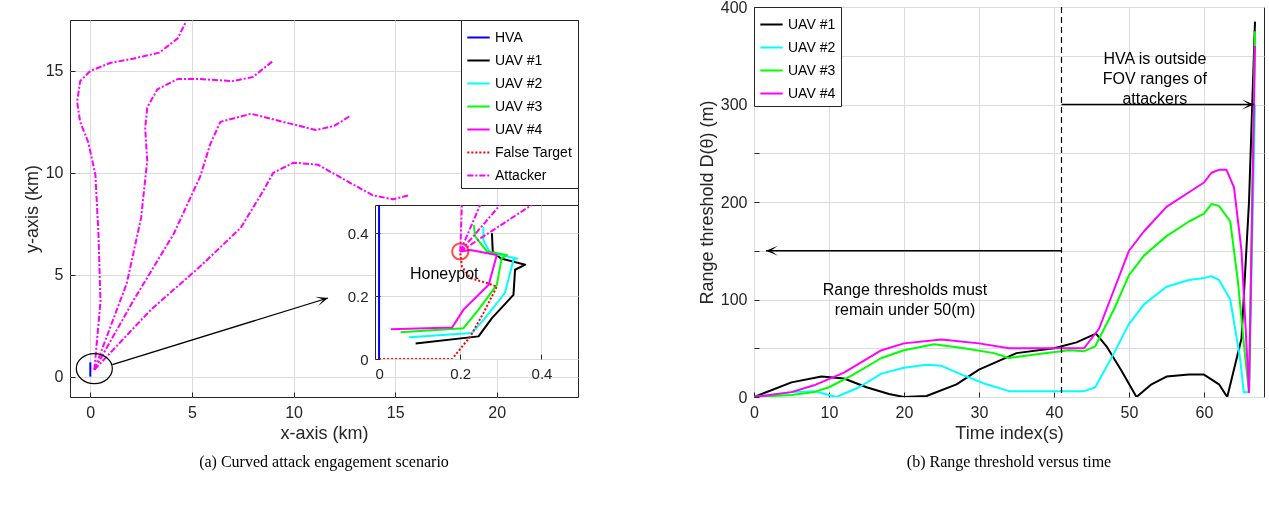 This screenshot has height=507, width=1269. What do you see at coordinates (54, 71) in the screenshot?
I see `y-tick-label: 15` at bounding box center [54, 71].